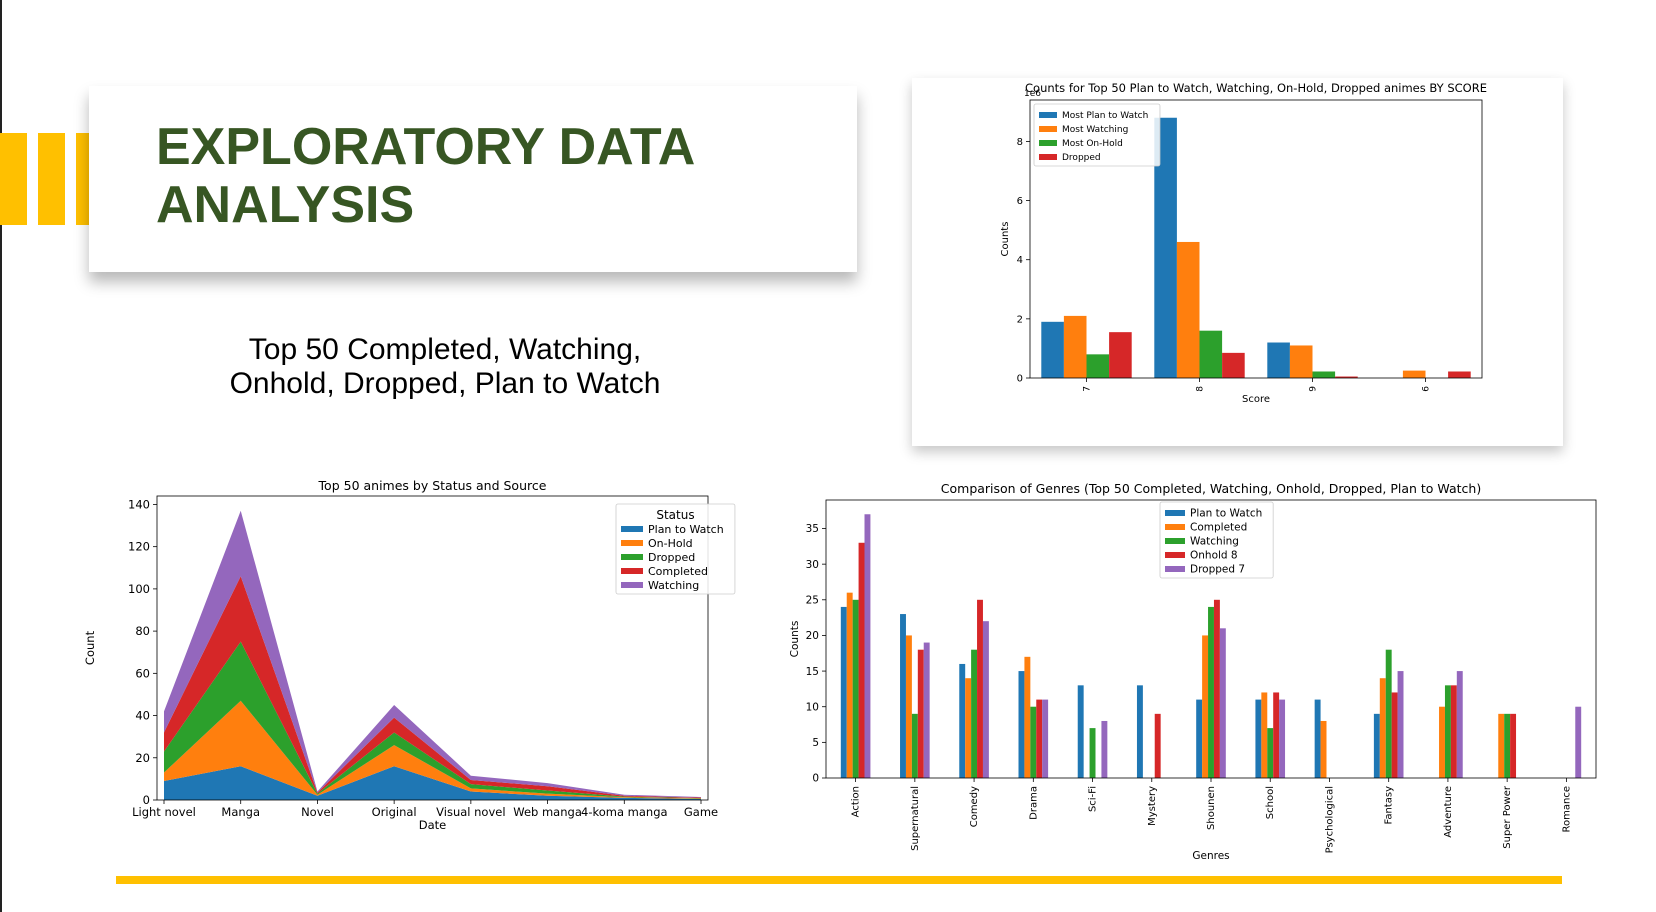 The height and width of the screenshot is (912, 1656). Describe the element at coordinates (142, 716) in the screenshot. I see `y-tick-label: 40` at that location.